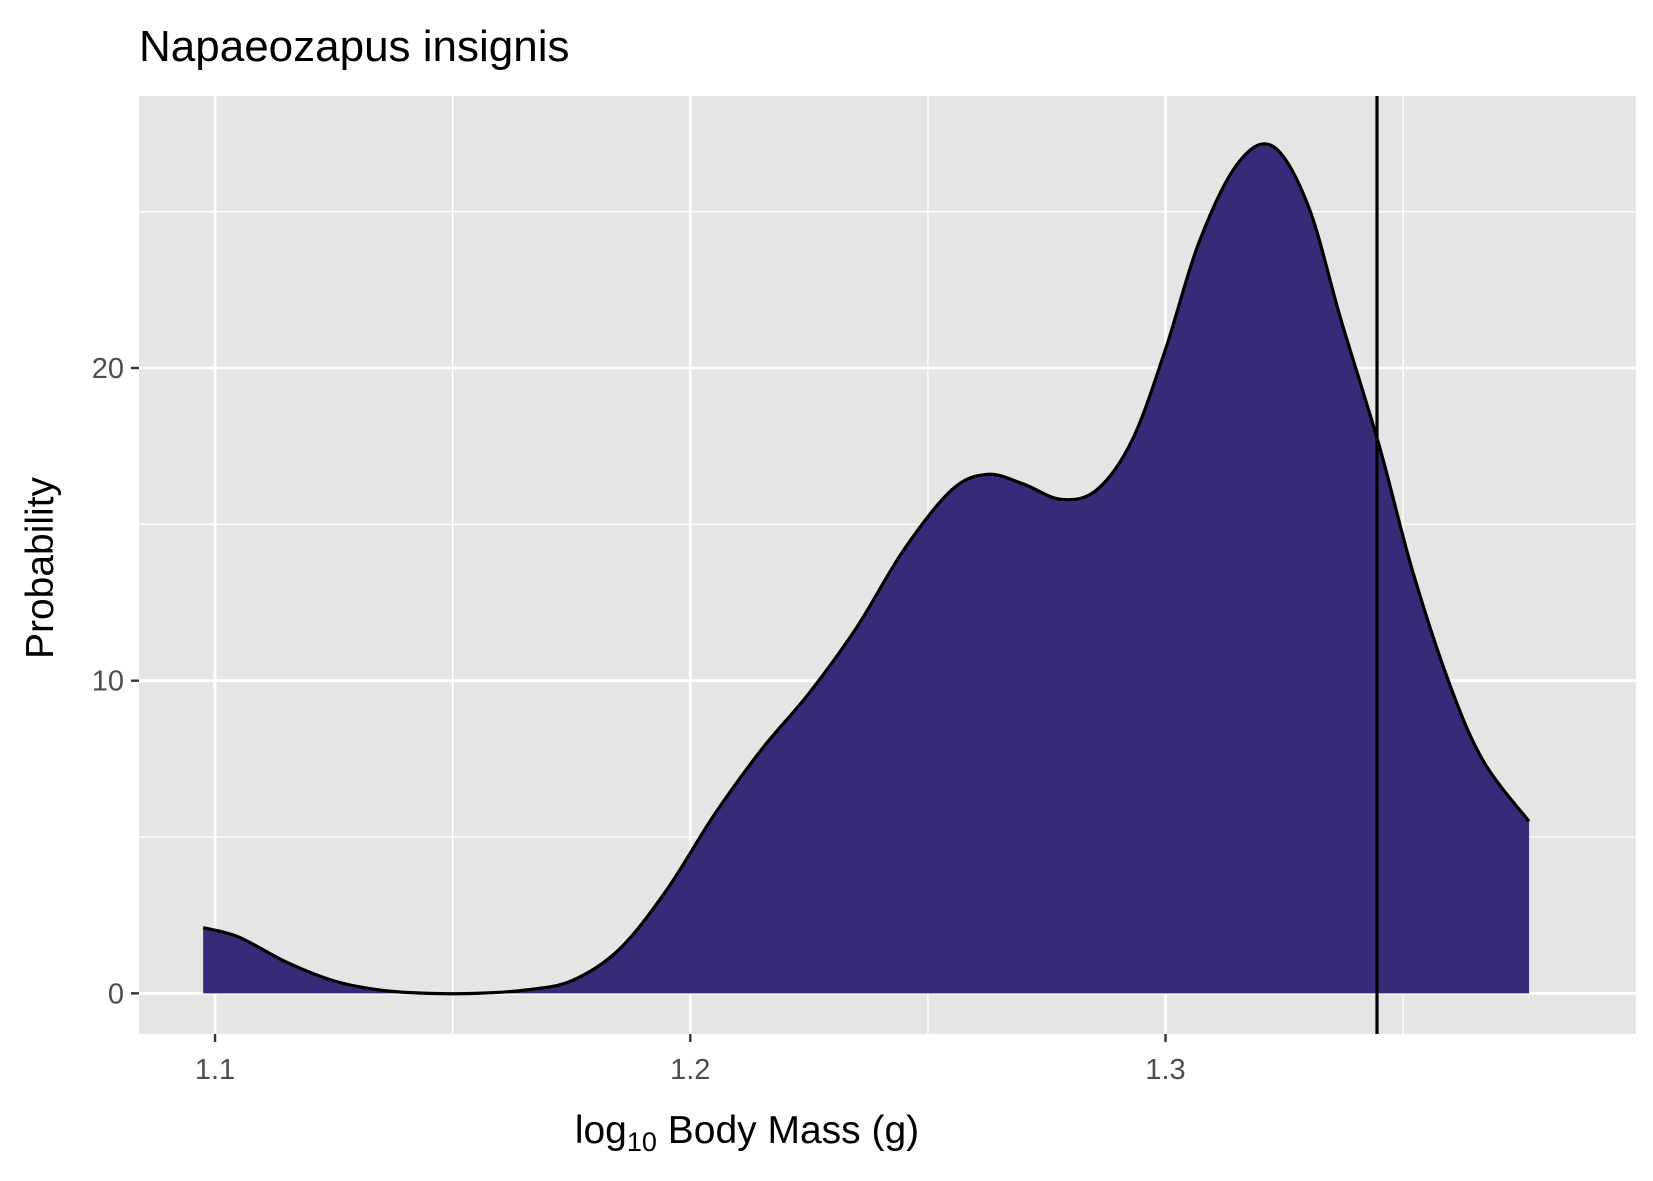 Image resolution: width=1653 pixels, height=1181 pixels. I want to click on x-axis-title: log10 Body Mass (g), so click(747, 1133).